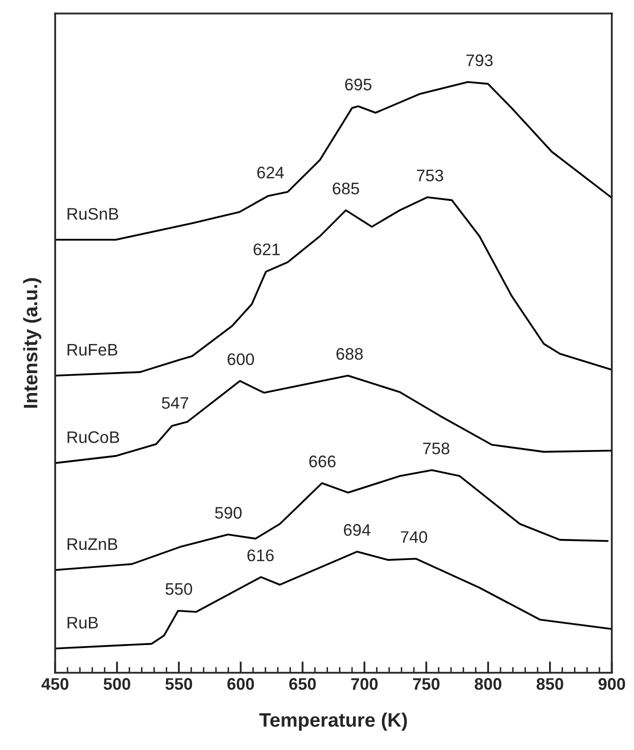  What do you see at coordinates (228, 512) in the screenshot?
I see `annotation: 590` at bounding box center [228, 512].